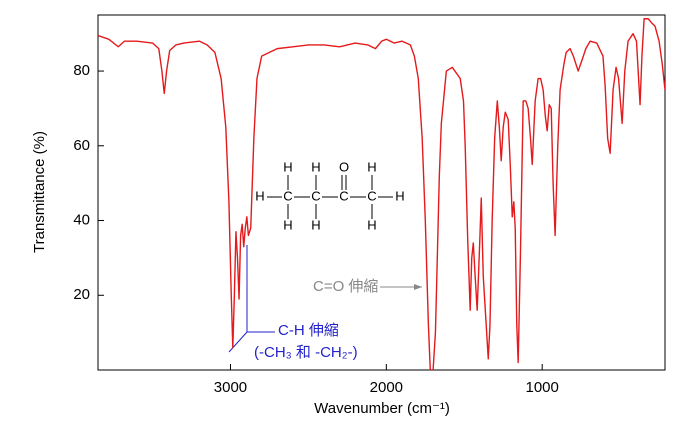  I want to click on x-axis-label: Wavenumber (cm⁻¹), so click(382, 408).